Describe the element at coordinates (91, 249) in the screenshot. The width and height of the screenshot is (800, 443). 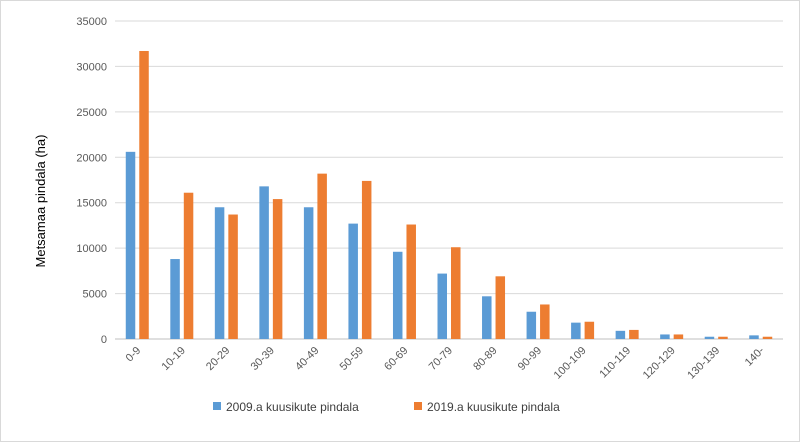
I see `y-tick-label: 10000` at that location.